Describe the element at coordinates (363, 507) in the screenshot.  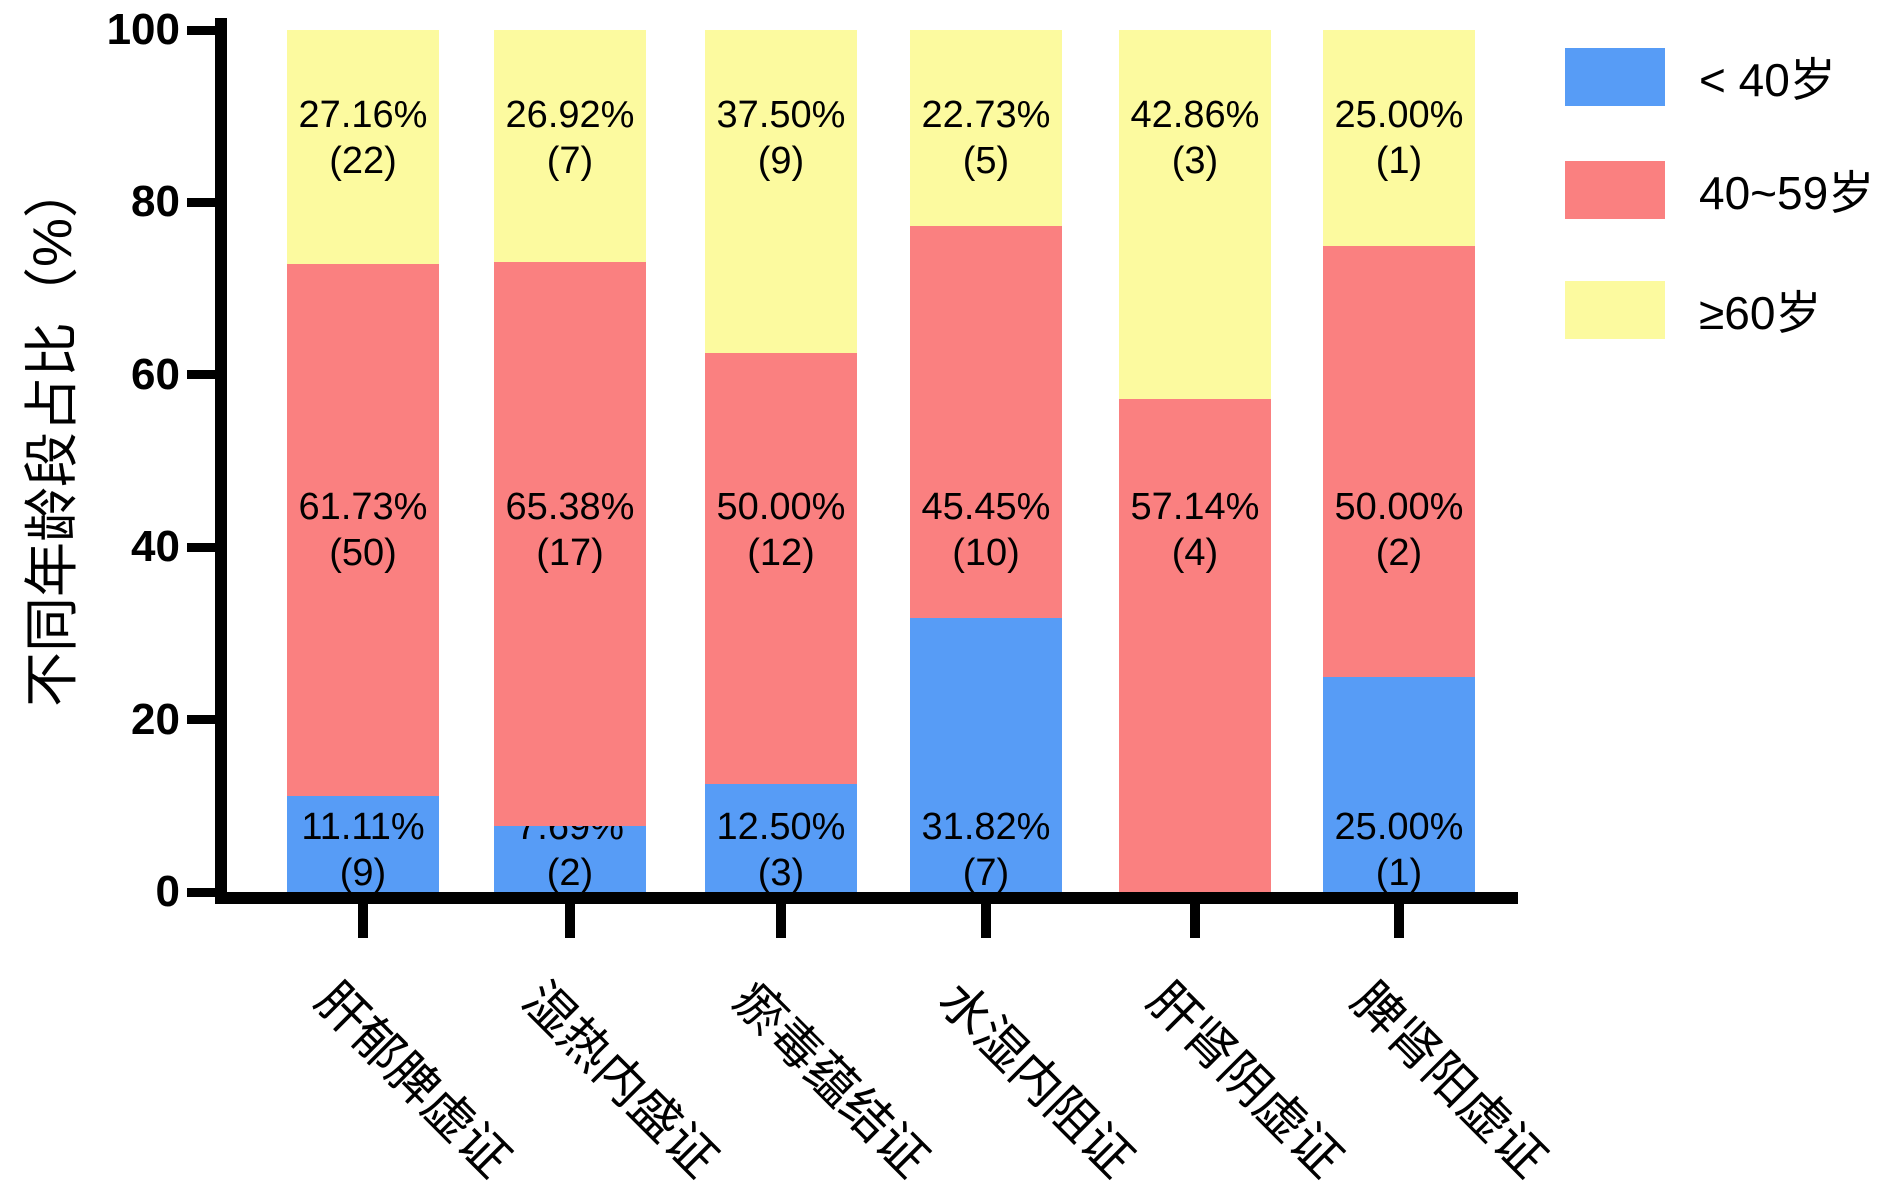
I see `segment-percent: 61.73%` at that location.